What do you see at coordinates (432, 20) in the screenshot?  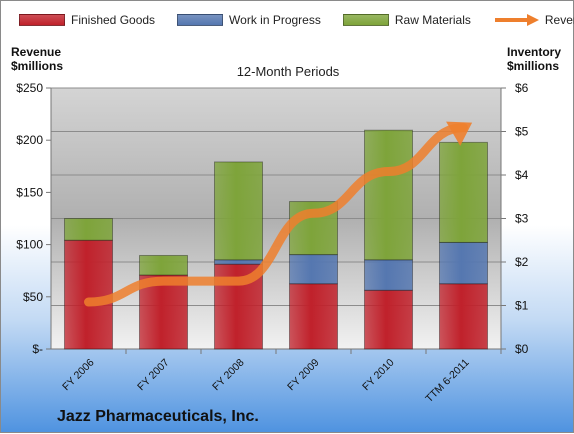 I see `legend-label: Raw Materials` at bounding box center [432, 20].